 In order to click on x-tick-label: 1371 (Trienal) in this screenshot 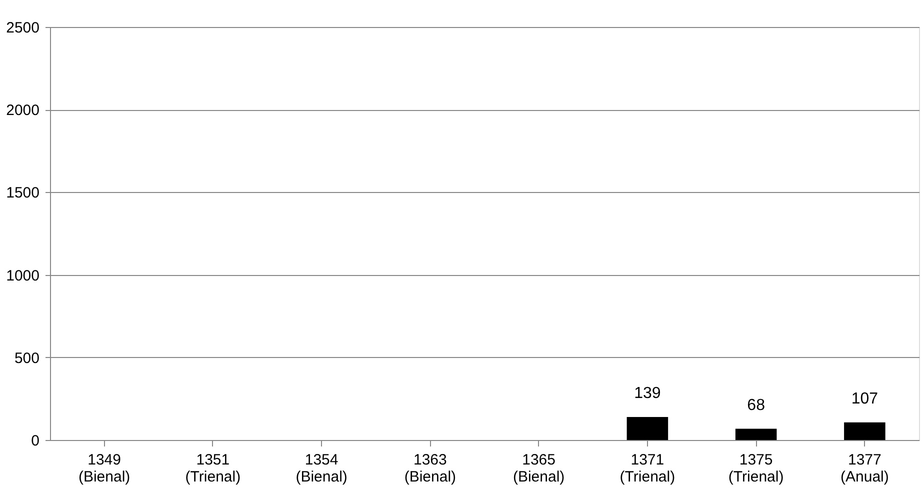, I will do `click(648, 469)`.